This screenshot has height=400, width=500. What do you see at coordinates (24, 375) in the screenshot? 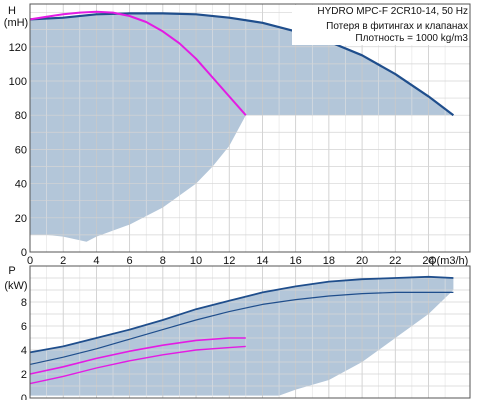
I see `power-ytick-label: 2` at bounding box center [24, 375].